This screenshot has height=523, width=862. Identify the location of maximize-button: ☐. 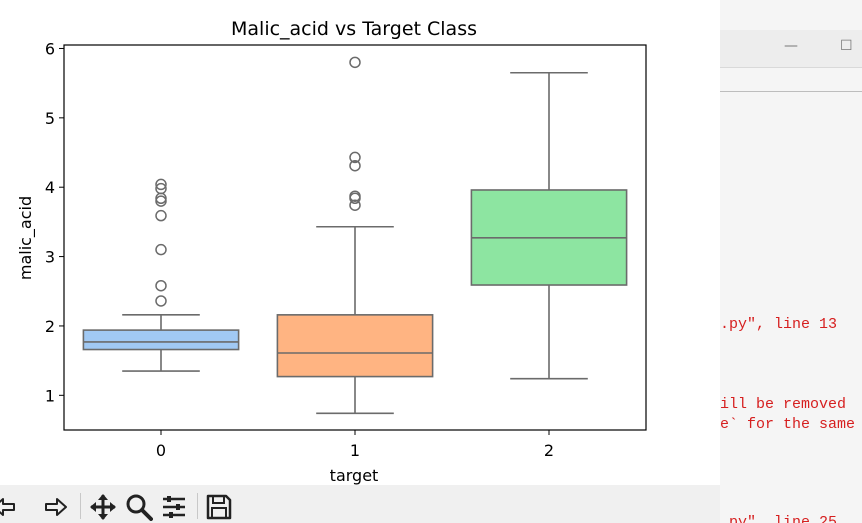
(846, 46).